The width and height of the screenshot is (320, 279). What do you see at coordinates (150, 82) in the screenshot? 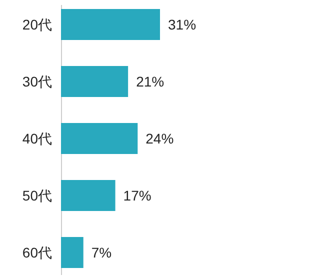
I see `data-label: 21%` at bounding box center [150, 82].